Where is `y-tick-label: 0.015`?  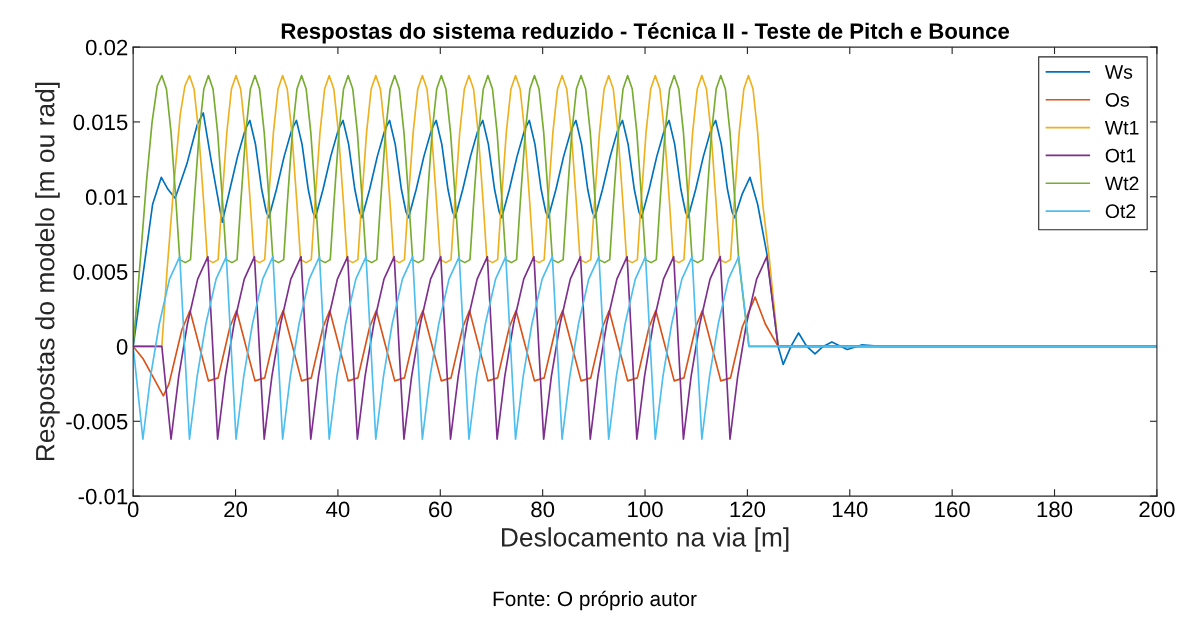
y-tick-label: 0.015 is located at coordinates (100, 122).